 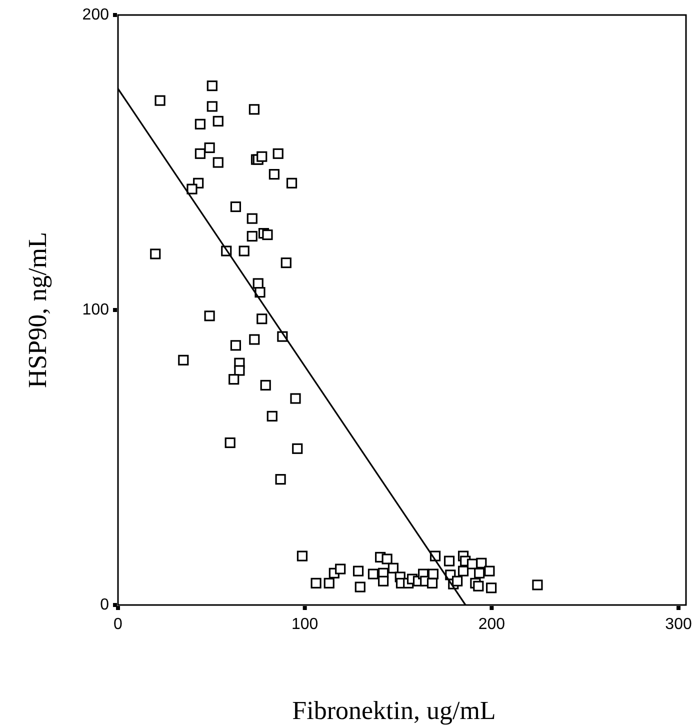 I want to click on y-axis-title: HSP90, ng/mL, so click(x=37, y=310).